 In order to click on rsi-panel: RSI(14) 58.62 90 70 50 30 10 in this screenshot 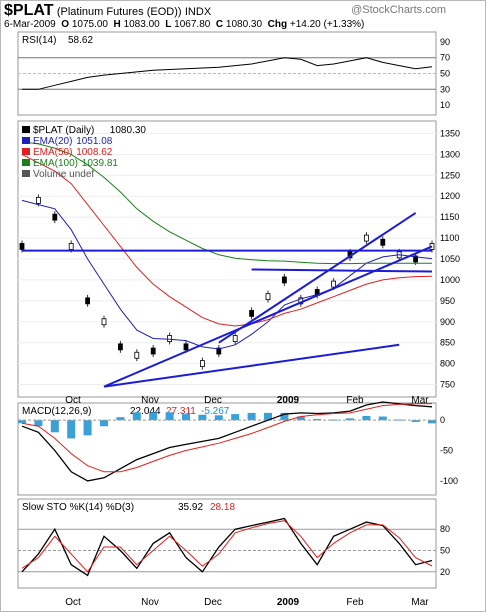, I will do `click(233, 73)`.